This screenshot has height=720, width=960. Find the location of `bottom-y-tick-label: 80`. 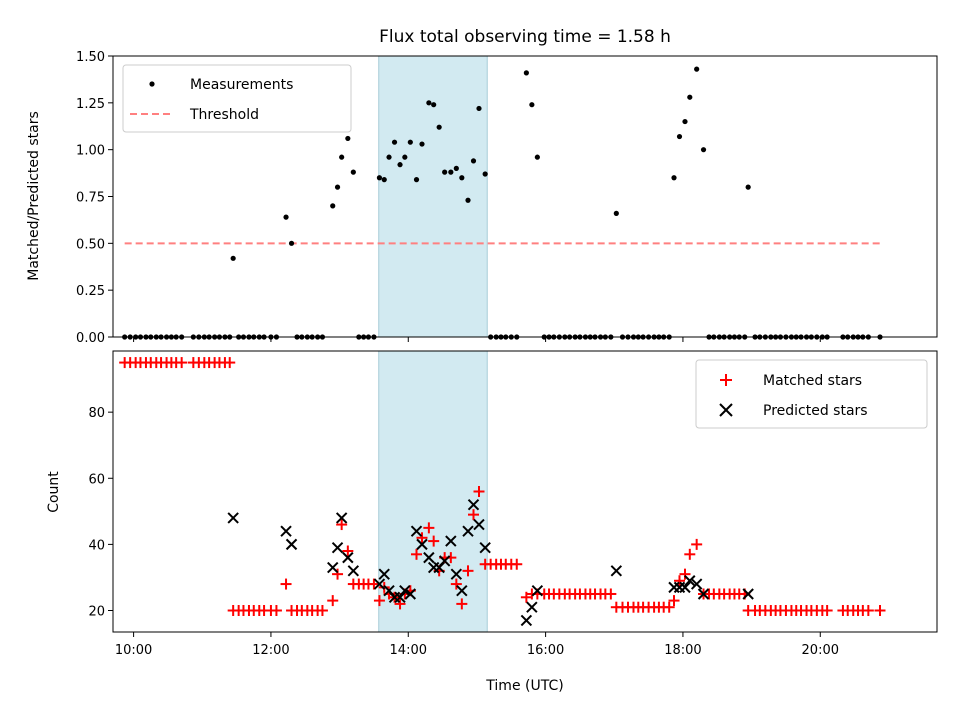

bottom-y-tick-label: 80 is located at coordinates (96, 413).